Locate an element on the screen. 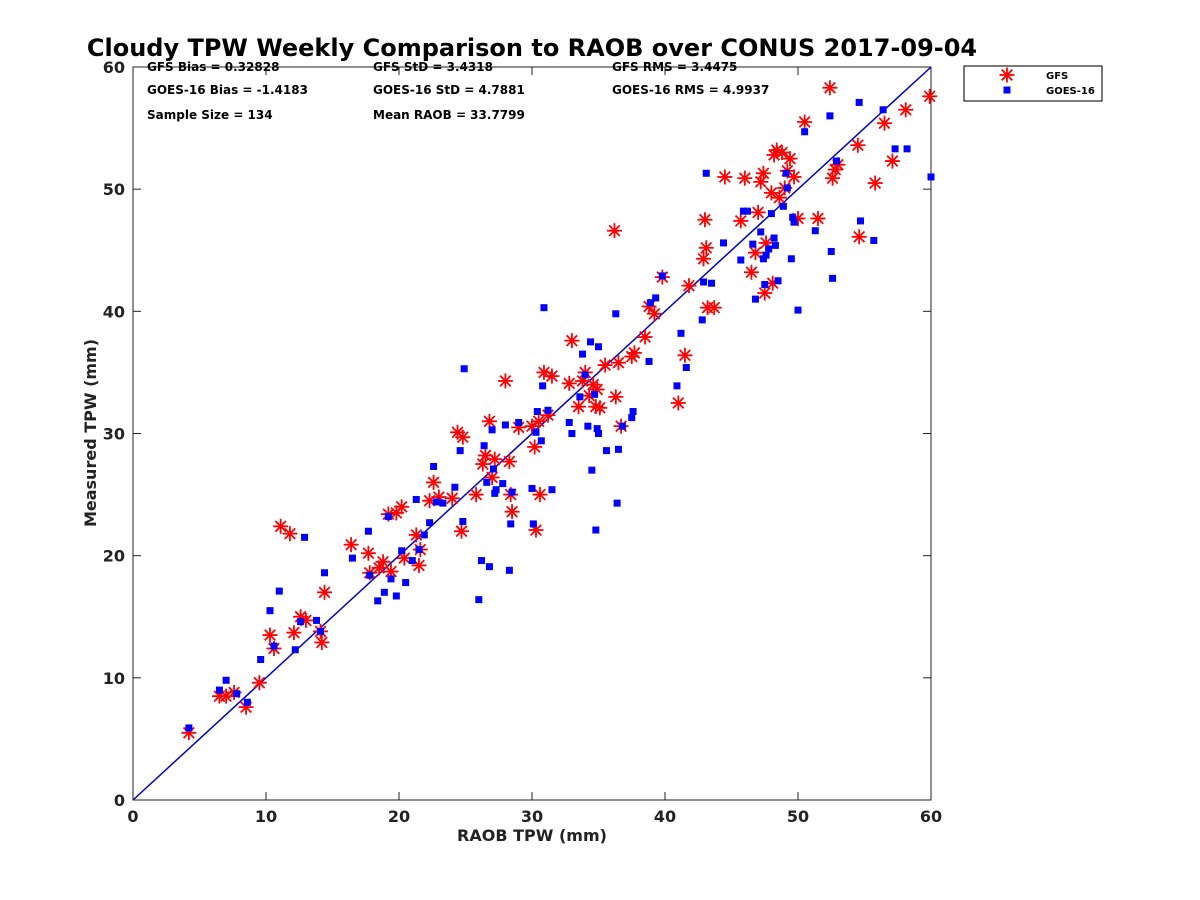 This screenshot has height=900, width=1200. stat-text: GFS RMS = 3.4475 is located at coordinates (674, 67).